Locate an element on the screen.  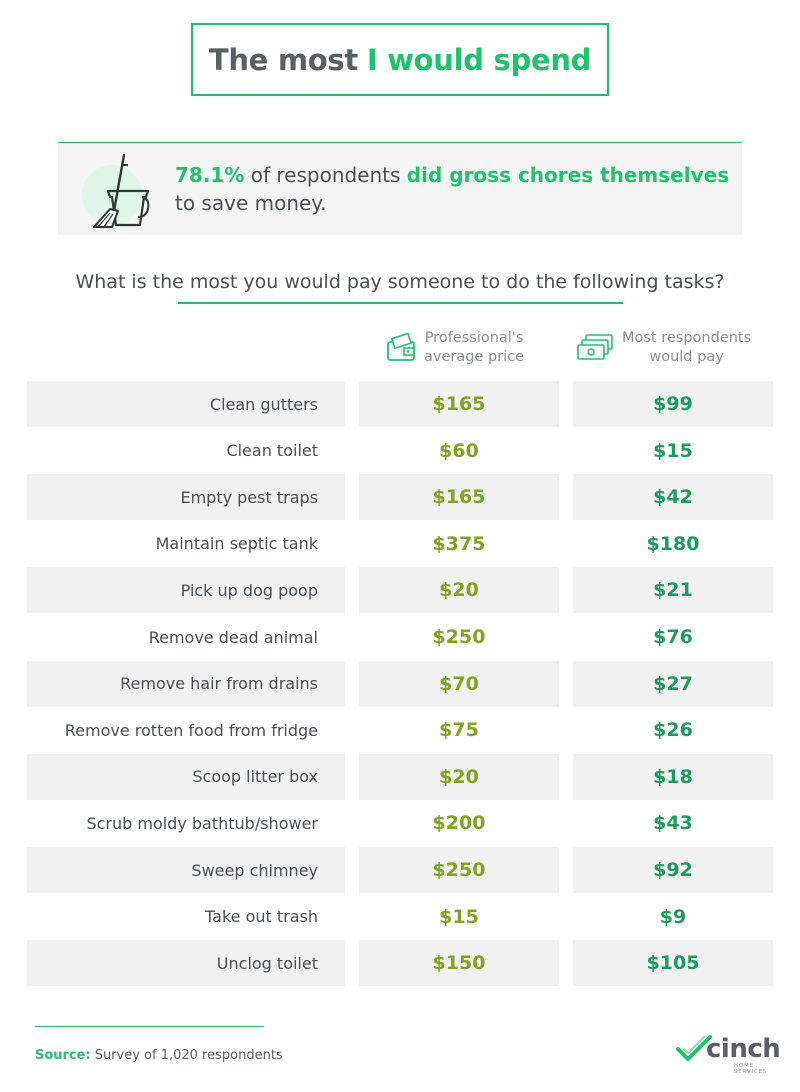
table-row: Remove dead animal $250 $76 is located at coordinates (400, 637).